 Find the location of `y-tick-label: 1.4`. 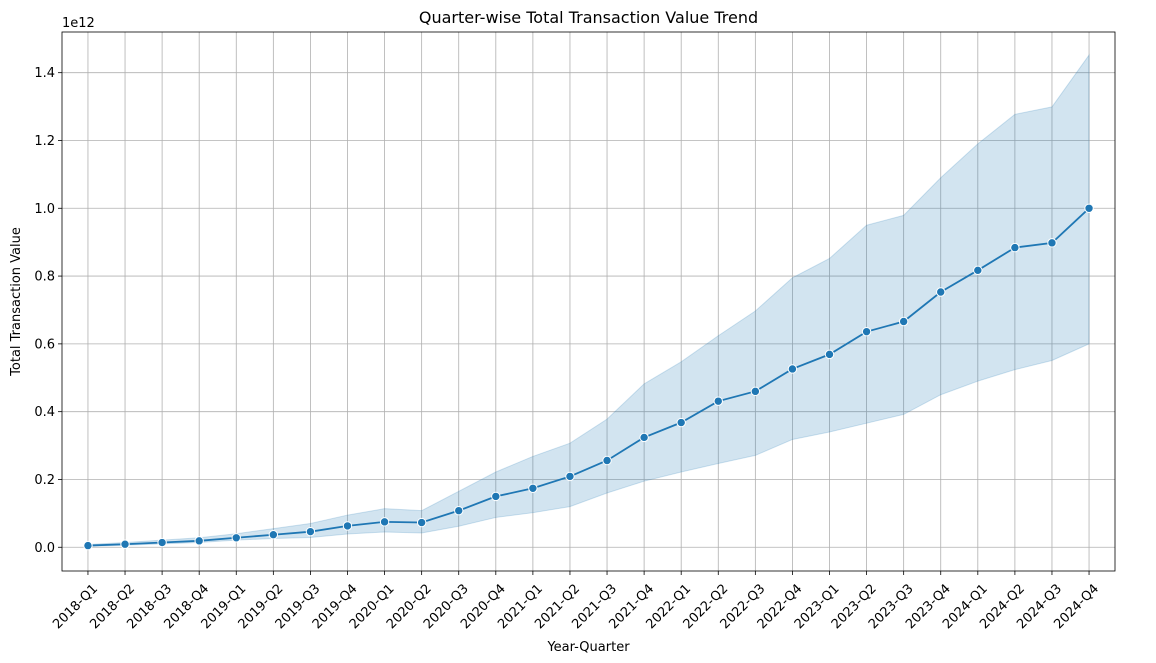

y-tick-label: 1.4 is located at coordinates (44, 73).